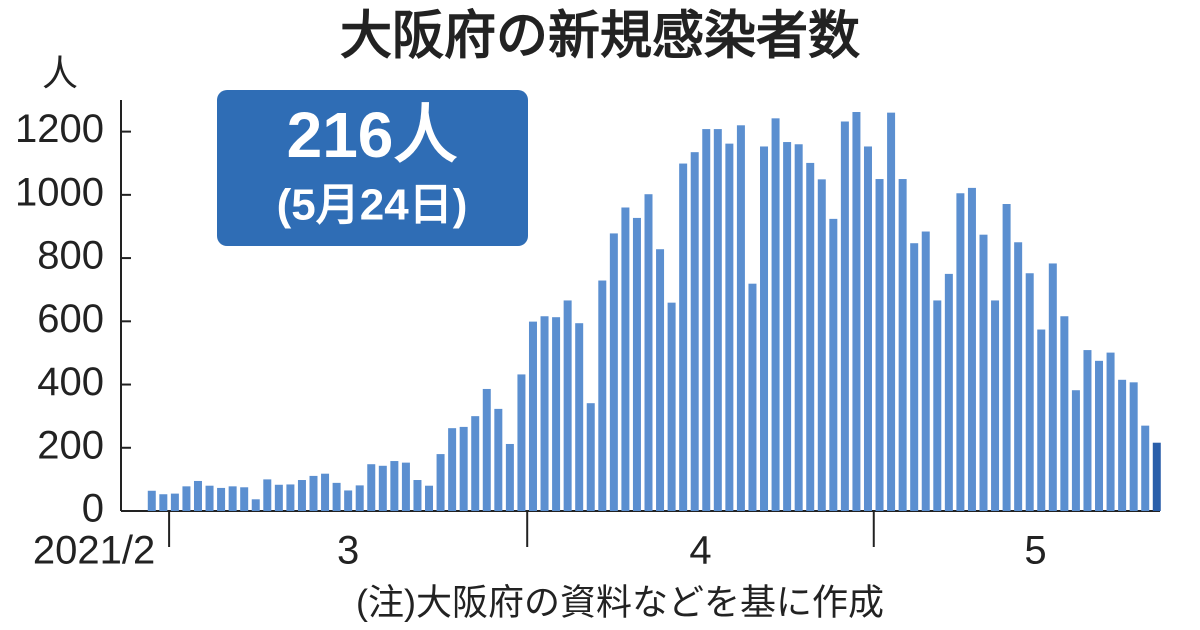  Describe the element at coordinates (600, 37) in the screenshot. I see `chart-title: 大阪府の新規感染者数` at that location.